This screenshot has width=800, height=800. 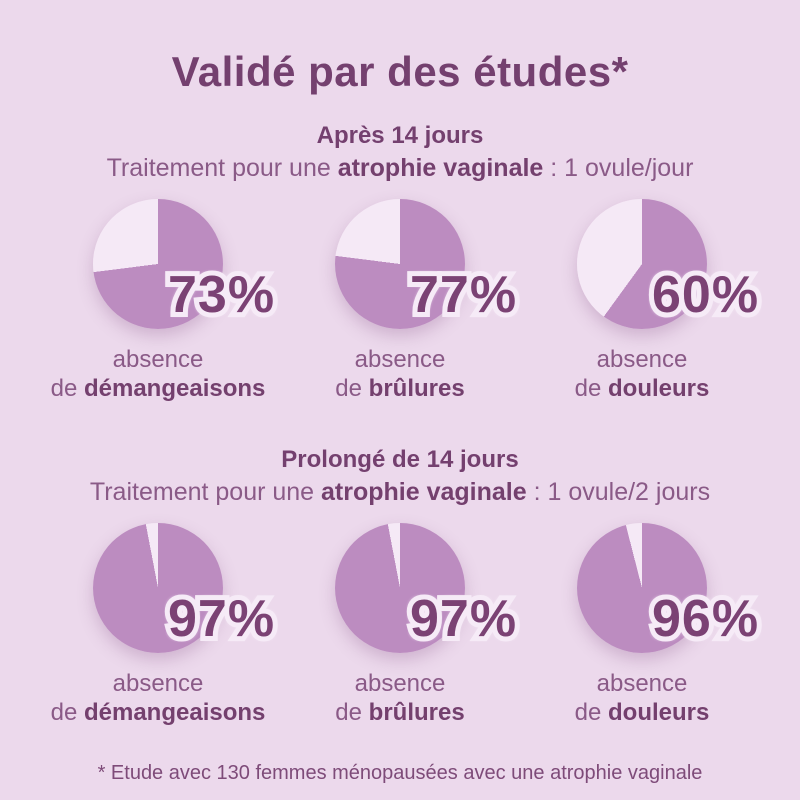 I want to click on pie-area: 73% 73%, so click(x=158, y=272).